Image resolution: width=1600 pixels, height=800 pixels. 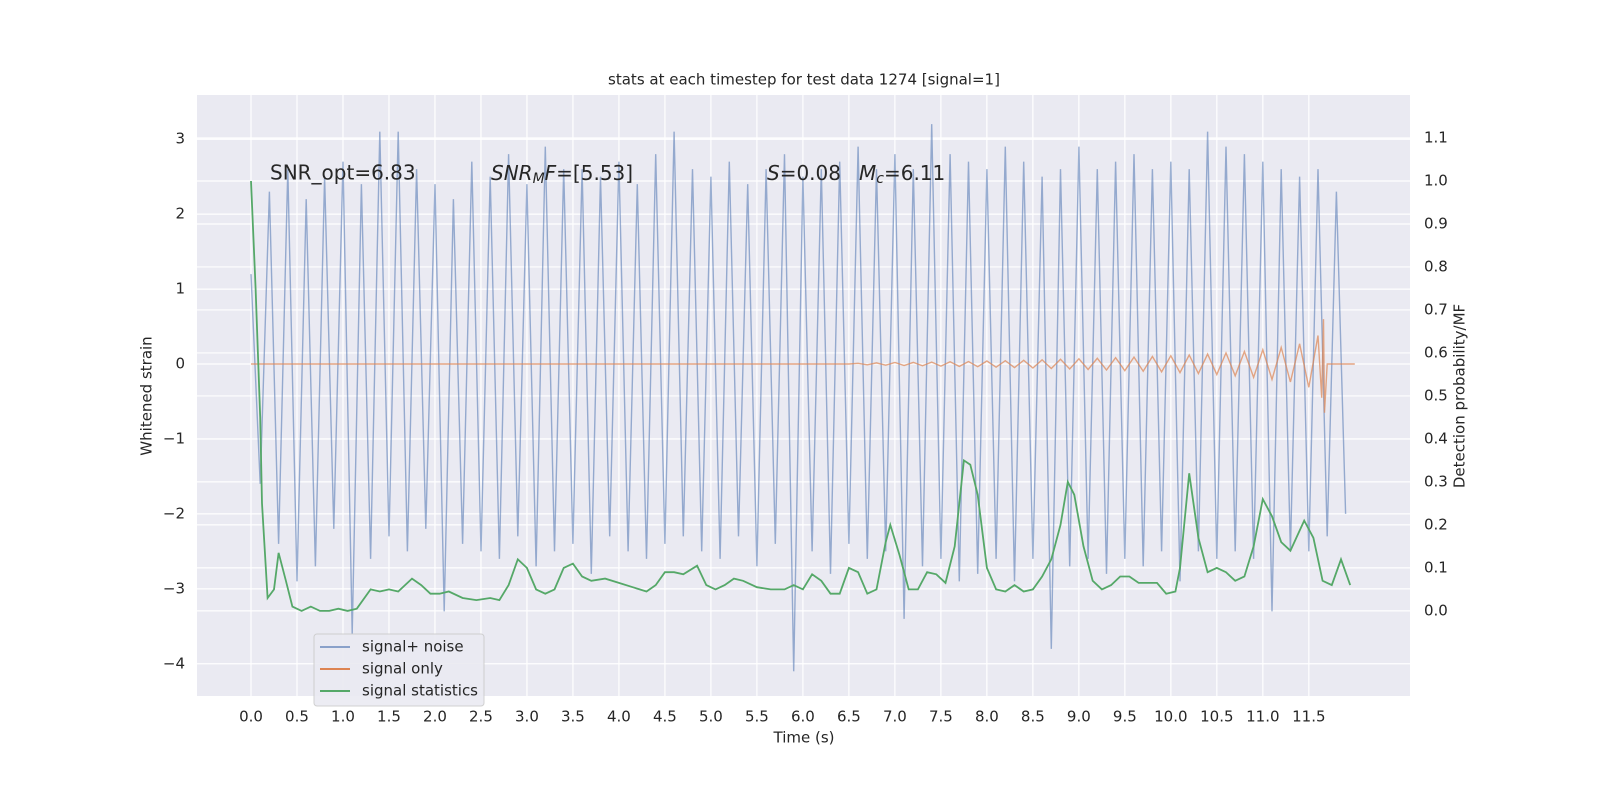 I want to click on x-tick-label: 11.5, so click(x=1308, y=717).